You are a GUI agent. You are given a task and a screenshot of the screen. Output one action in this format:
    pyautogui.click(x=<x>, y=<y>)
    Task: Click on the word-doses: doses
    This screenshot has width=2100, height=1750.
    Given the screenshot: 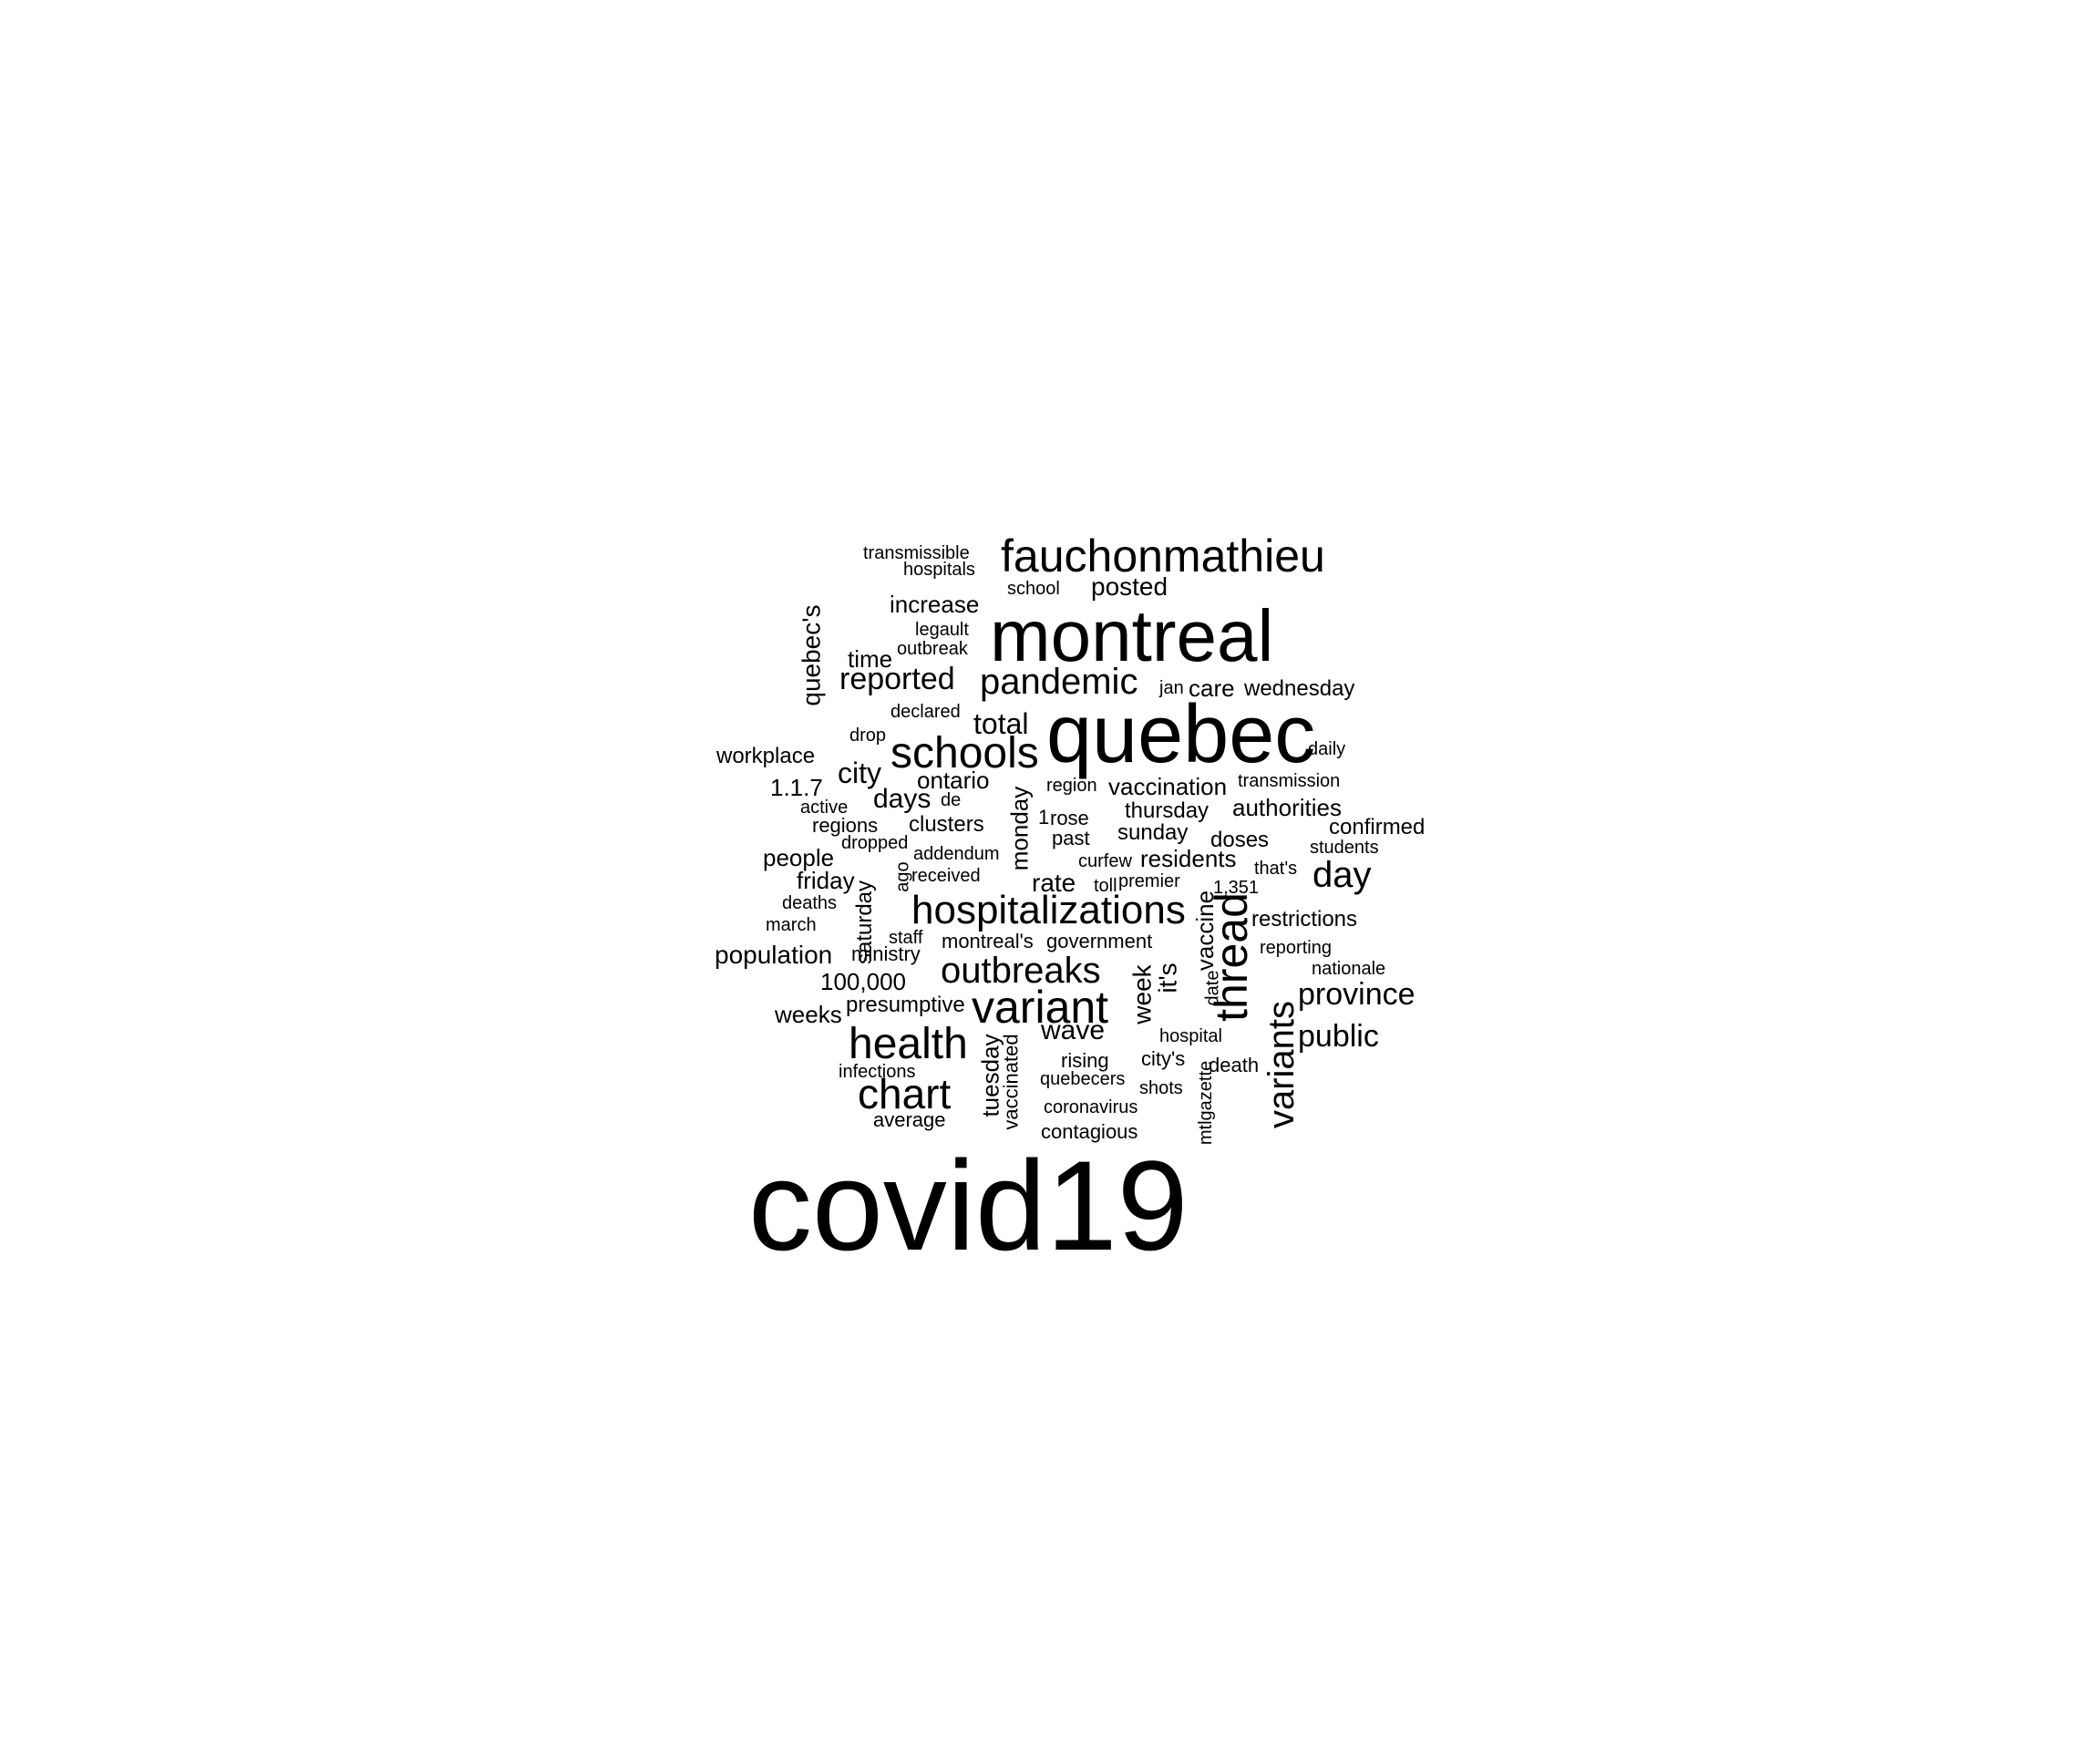 What is the action you would take?
    pyautogui.click(x=1240, y=840)
    